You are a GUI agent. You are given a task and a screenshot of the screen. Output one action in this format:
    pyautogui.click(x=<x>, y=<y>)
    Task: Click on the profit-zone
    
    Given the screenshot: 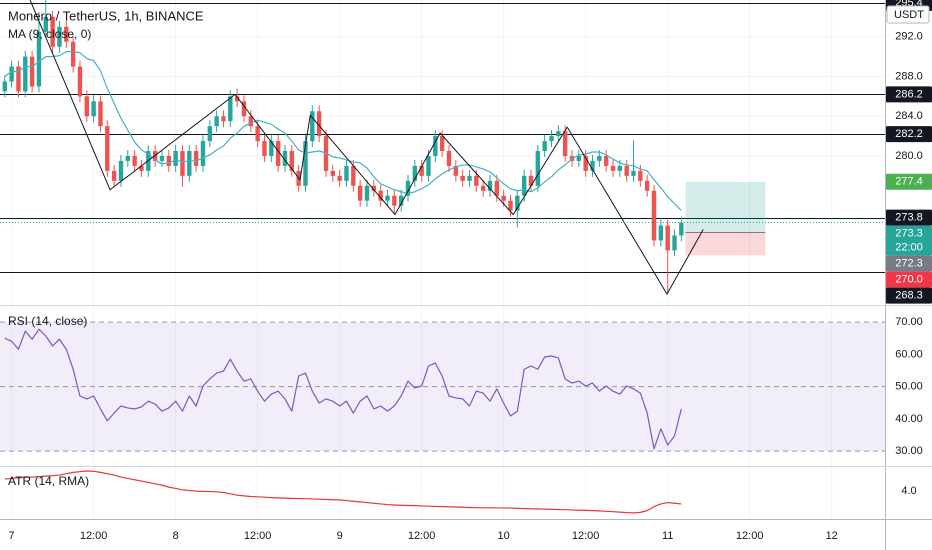 What is the action you would take?
    pyautogui.click(x=725, y=207)
    